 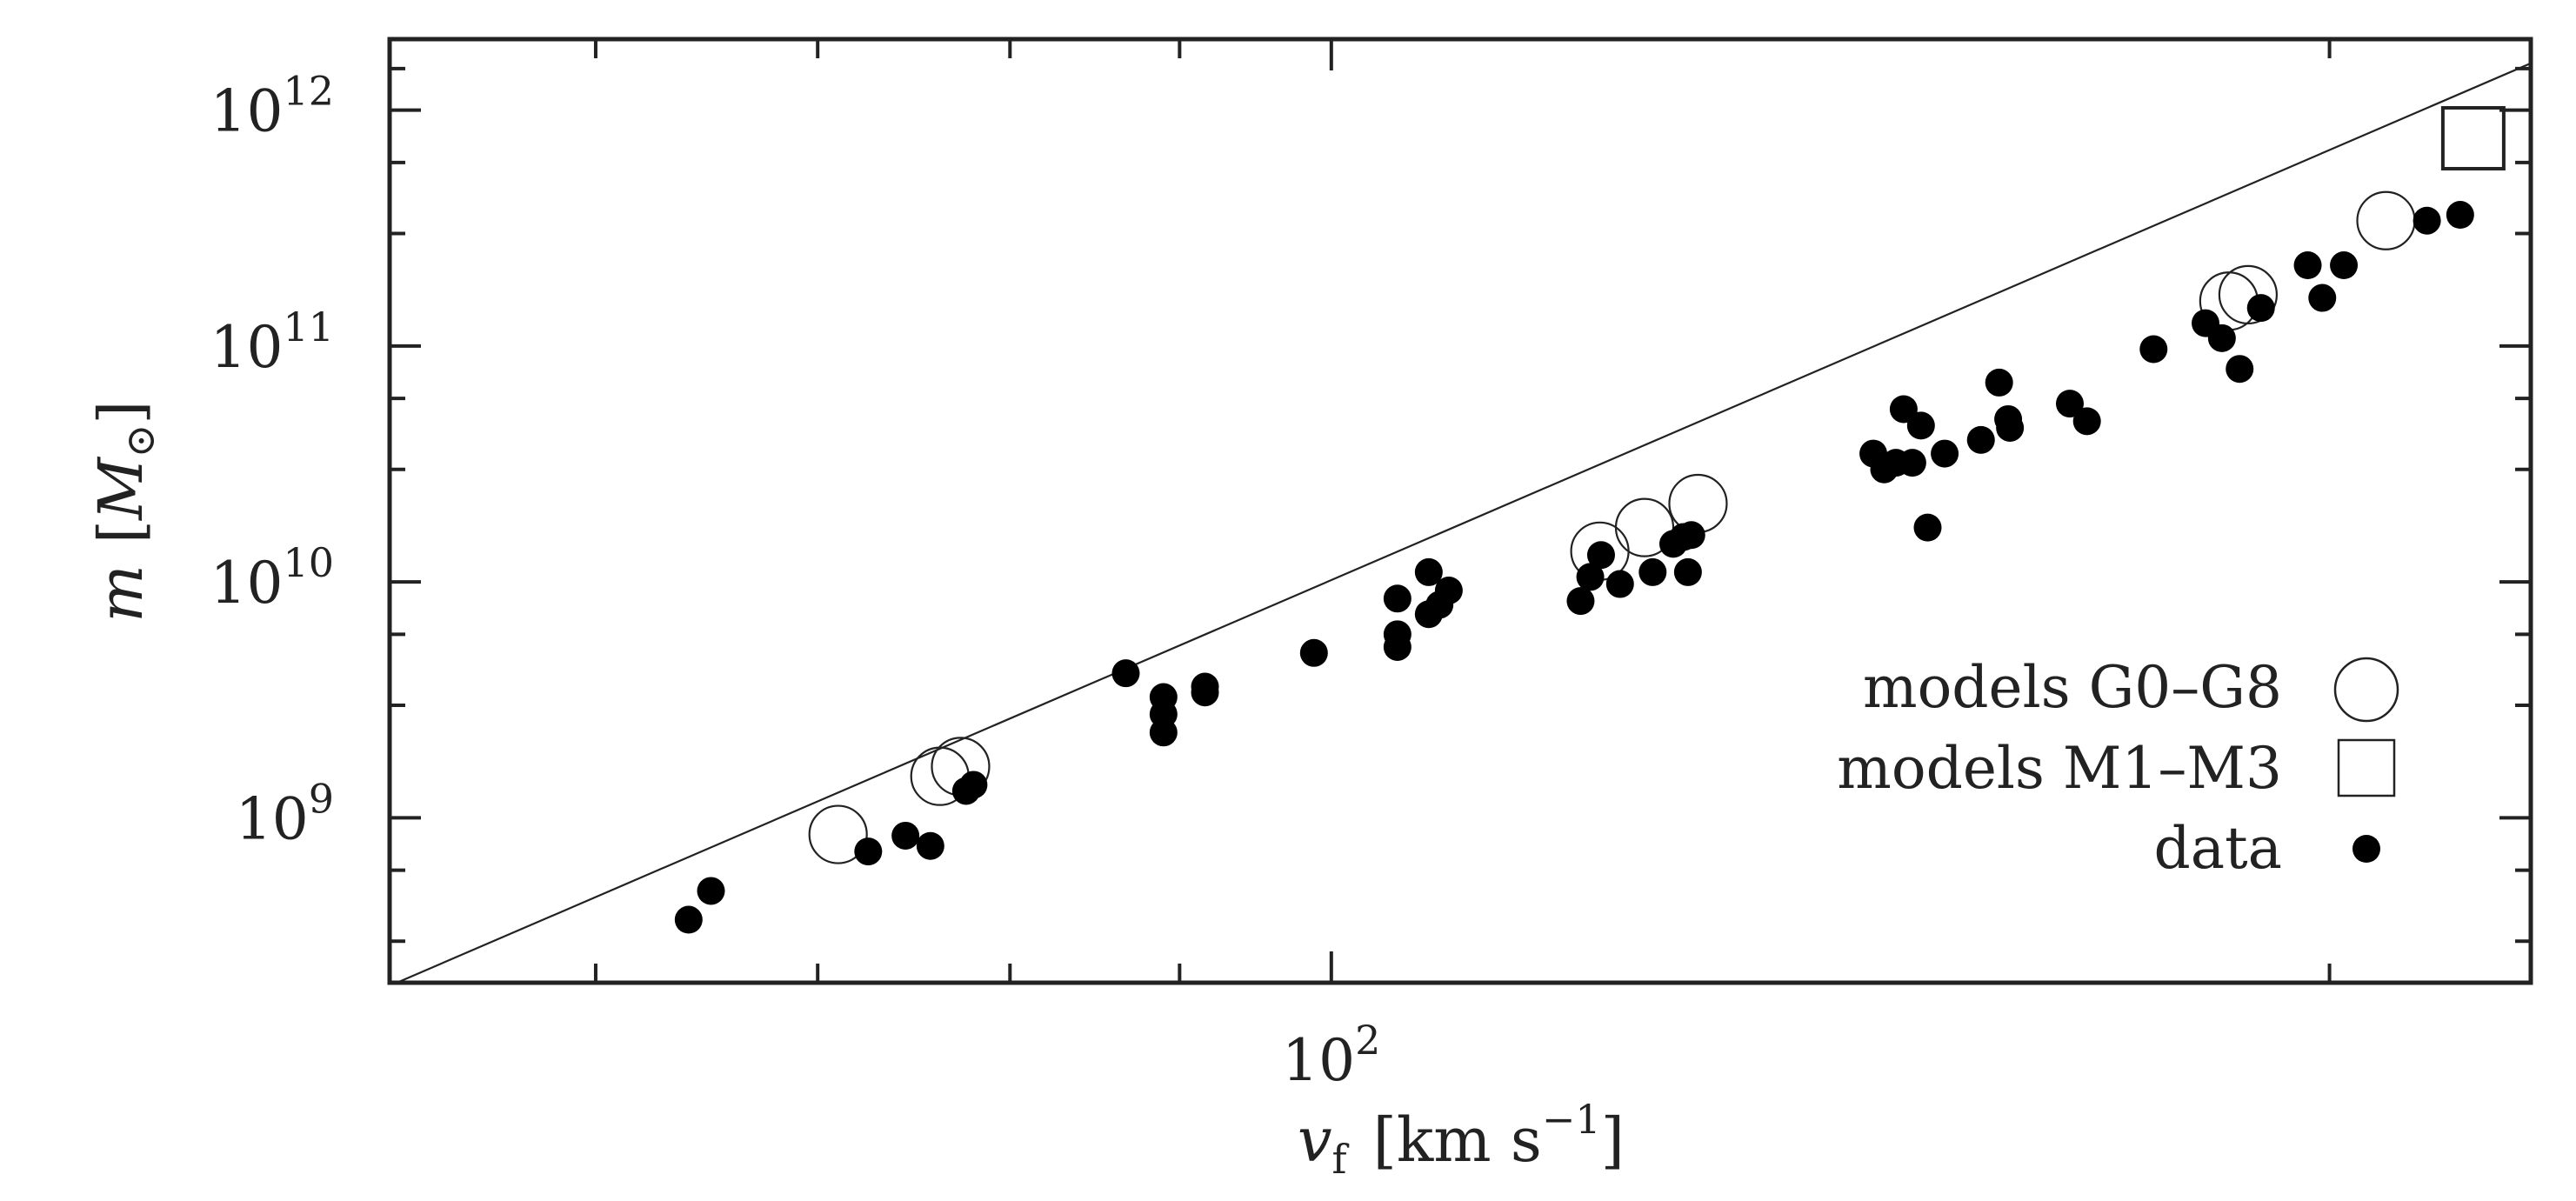 I want to click on x-tick-label-base: 10, so click(x=1318, y=1060).